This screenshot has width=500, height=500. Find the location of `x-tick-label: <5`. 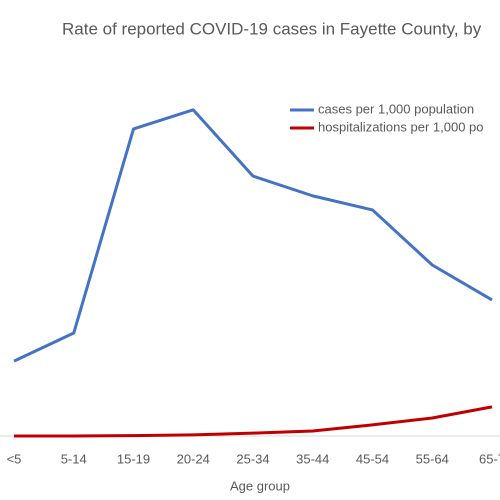

x-tick-label: <5 is located at coordinates (14, 458).